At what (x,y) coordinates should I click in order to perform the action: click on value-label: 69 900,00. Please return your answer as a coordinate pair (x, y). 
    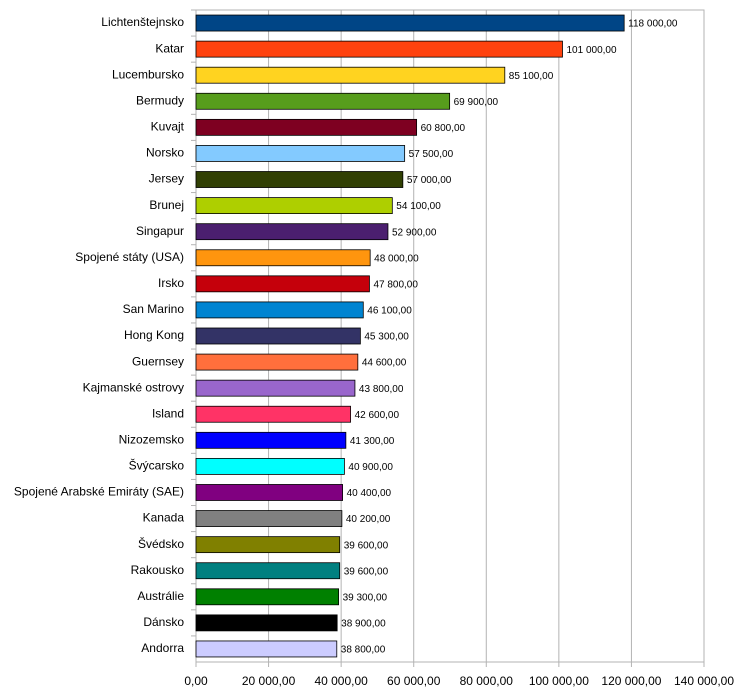
    Looking at the image, I should click on (476, 102).